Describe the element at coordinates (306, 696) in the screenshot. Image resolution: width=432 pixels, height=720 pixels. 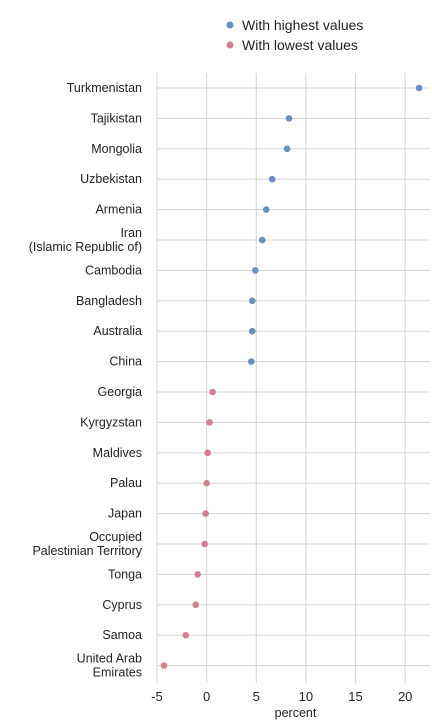
I see `x-tick-label: 10` at that location.